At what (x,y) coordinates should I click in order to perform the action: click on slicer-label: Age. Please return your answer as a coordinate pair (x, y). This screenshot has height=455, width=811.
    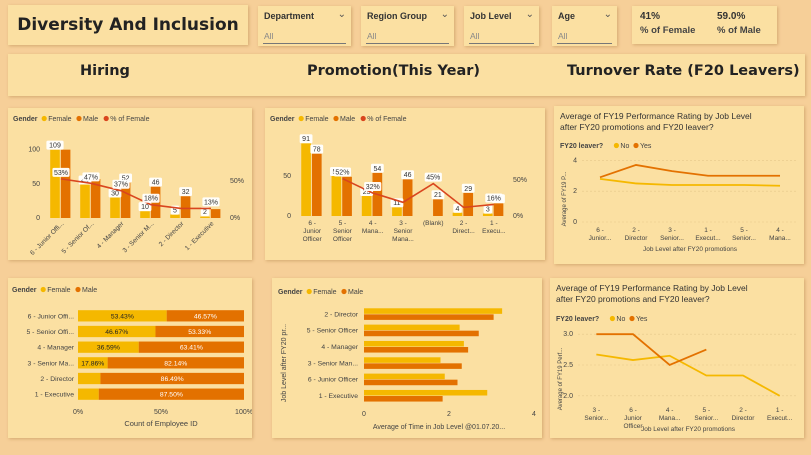
    Looking at the image, I should click on (567, 16).